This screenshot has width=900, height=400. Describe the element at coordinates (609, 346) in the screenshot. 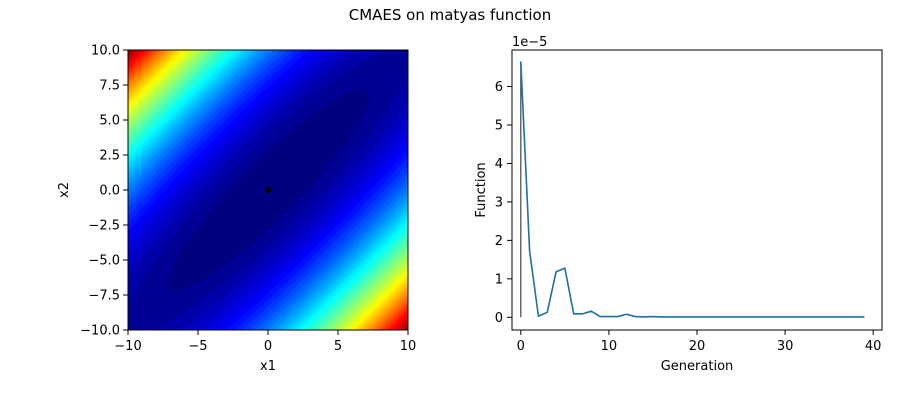

I see `line-x-tick-label: 10` at that location.